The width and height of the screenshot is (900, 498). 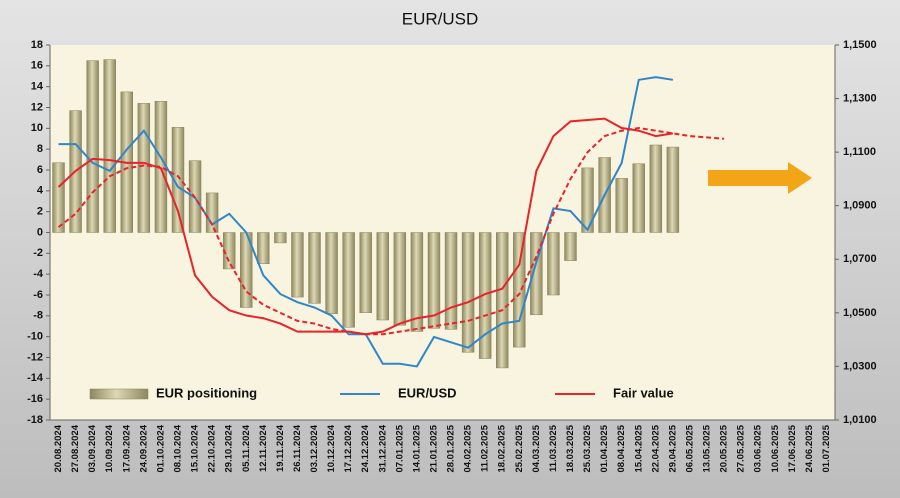 What do you see at coordinates (553, 448) in the screenshot?
I see `x-tick-label: 11.03.2025` at bounding box center [553, 448].